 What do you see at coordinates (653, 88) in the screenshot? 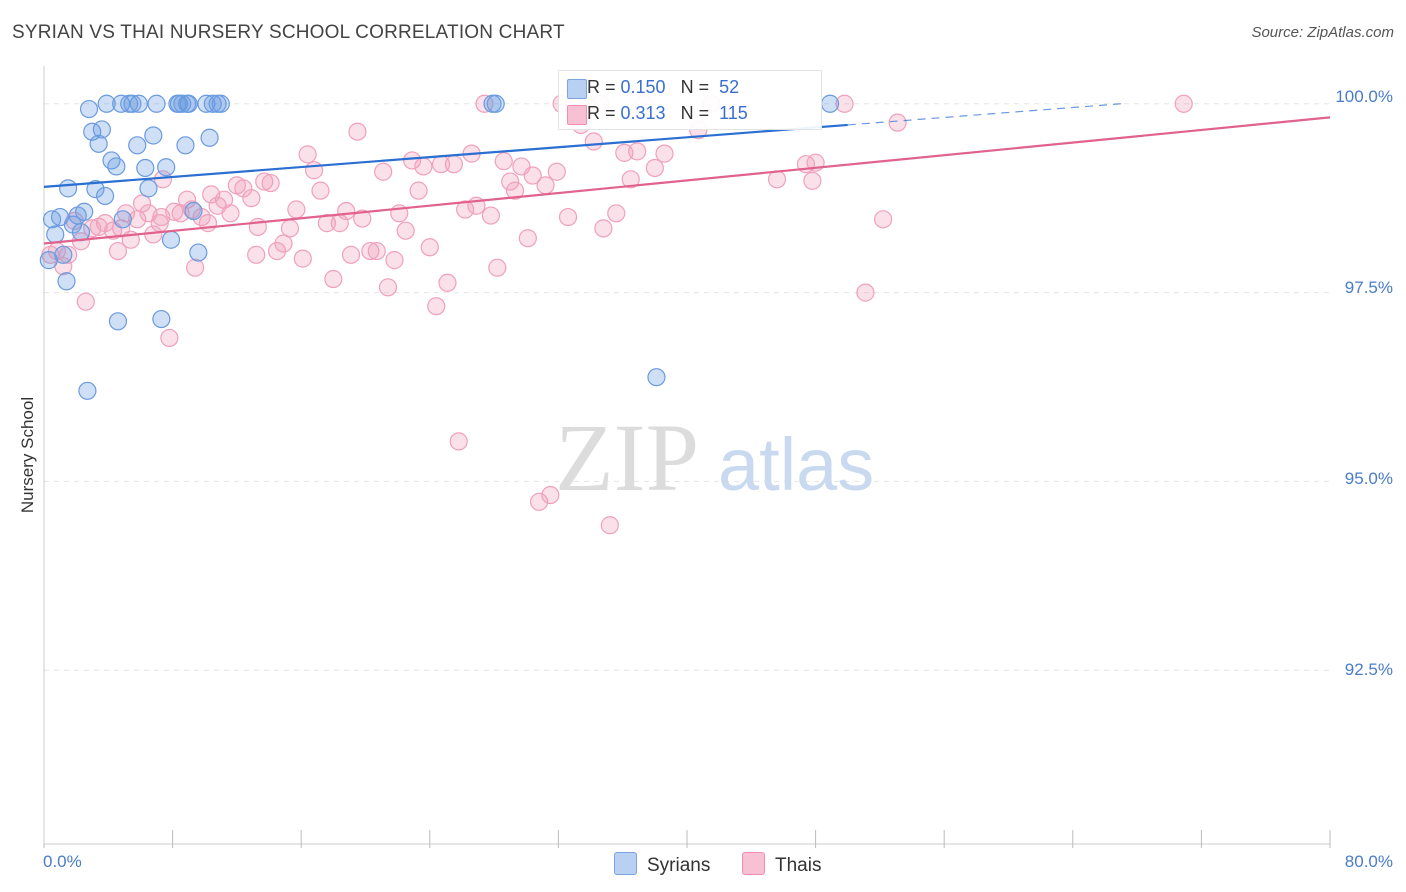
I see `legend-row-syrians: R = 0.150 N = 52` at bounding box center [653, 88].